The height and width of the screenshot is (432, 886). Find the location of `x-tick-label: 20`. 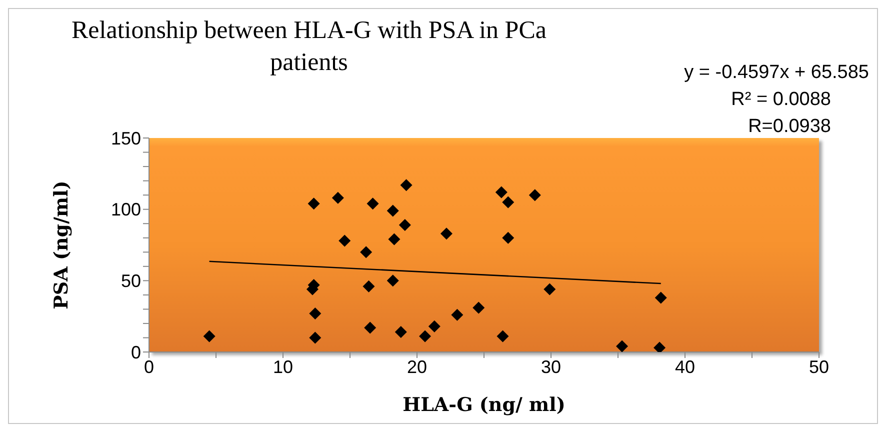

x-tick-label: 20 is located at coordinates (417, 366).